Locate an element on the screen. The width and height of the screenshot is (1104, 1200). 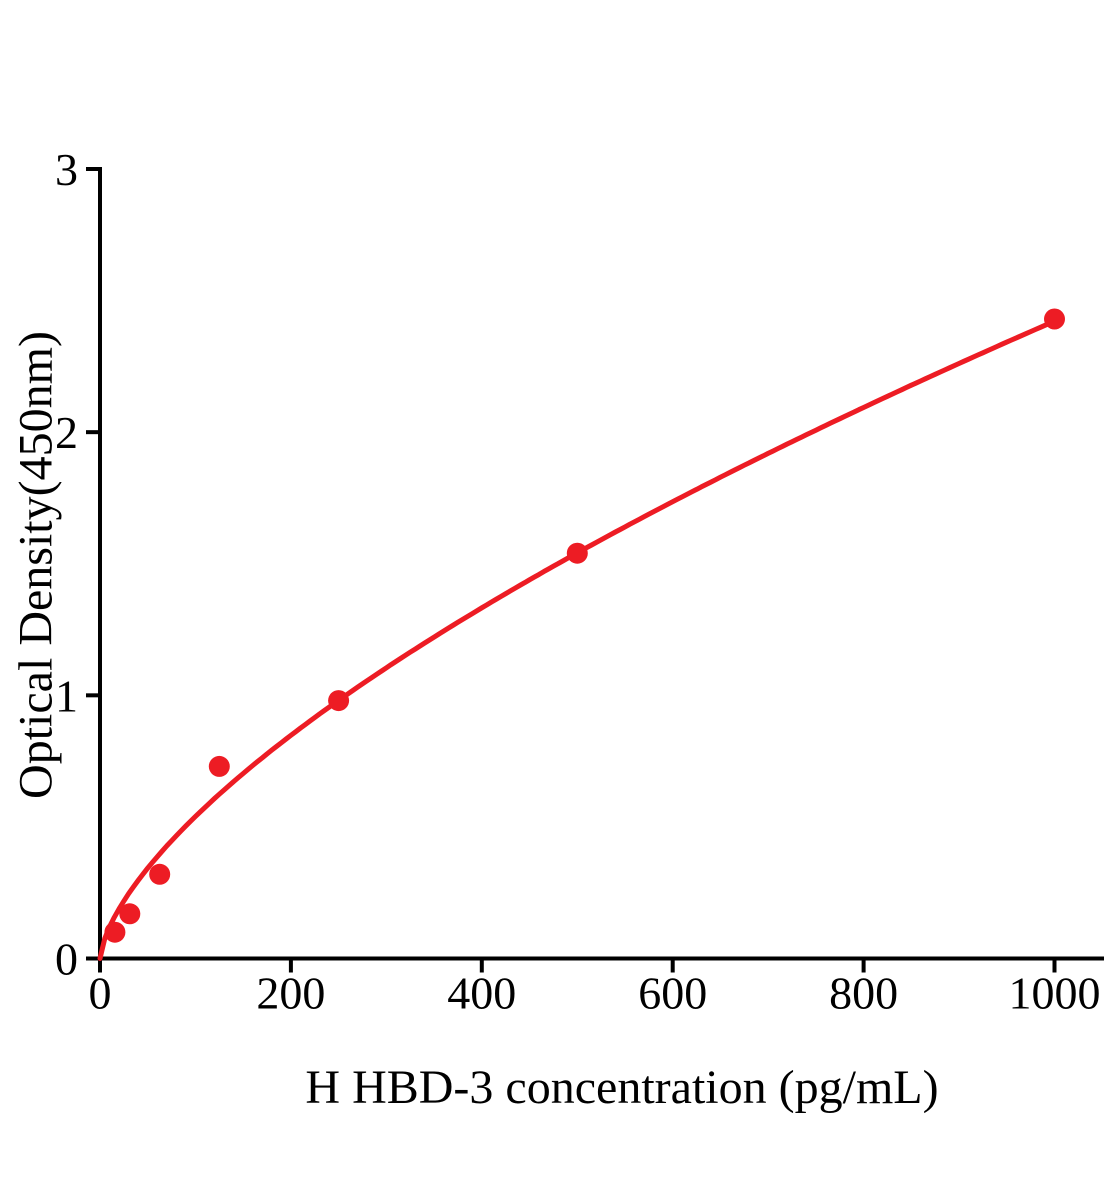
y-axis-title: Optical Density(450nm) is located at coordinates (36, 565).